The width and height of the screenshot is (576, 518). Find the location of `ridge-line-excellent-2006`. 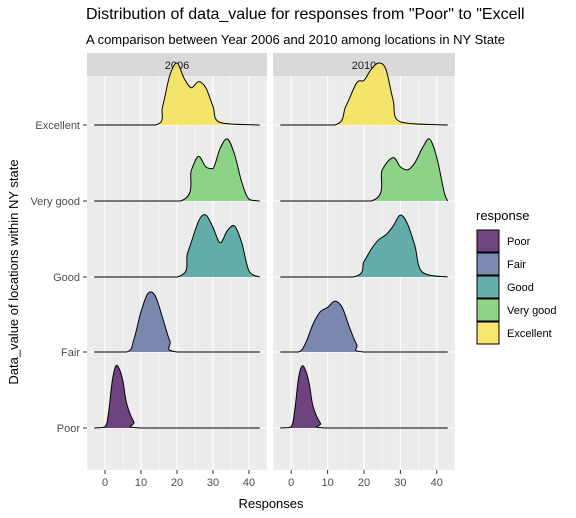

ridge-line-excellent-2006 is located at coordinates (177, 94).